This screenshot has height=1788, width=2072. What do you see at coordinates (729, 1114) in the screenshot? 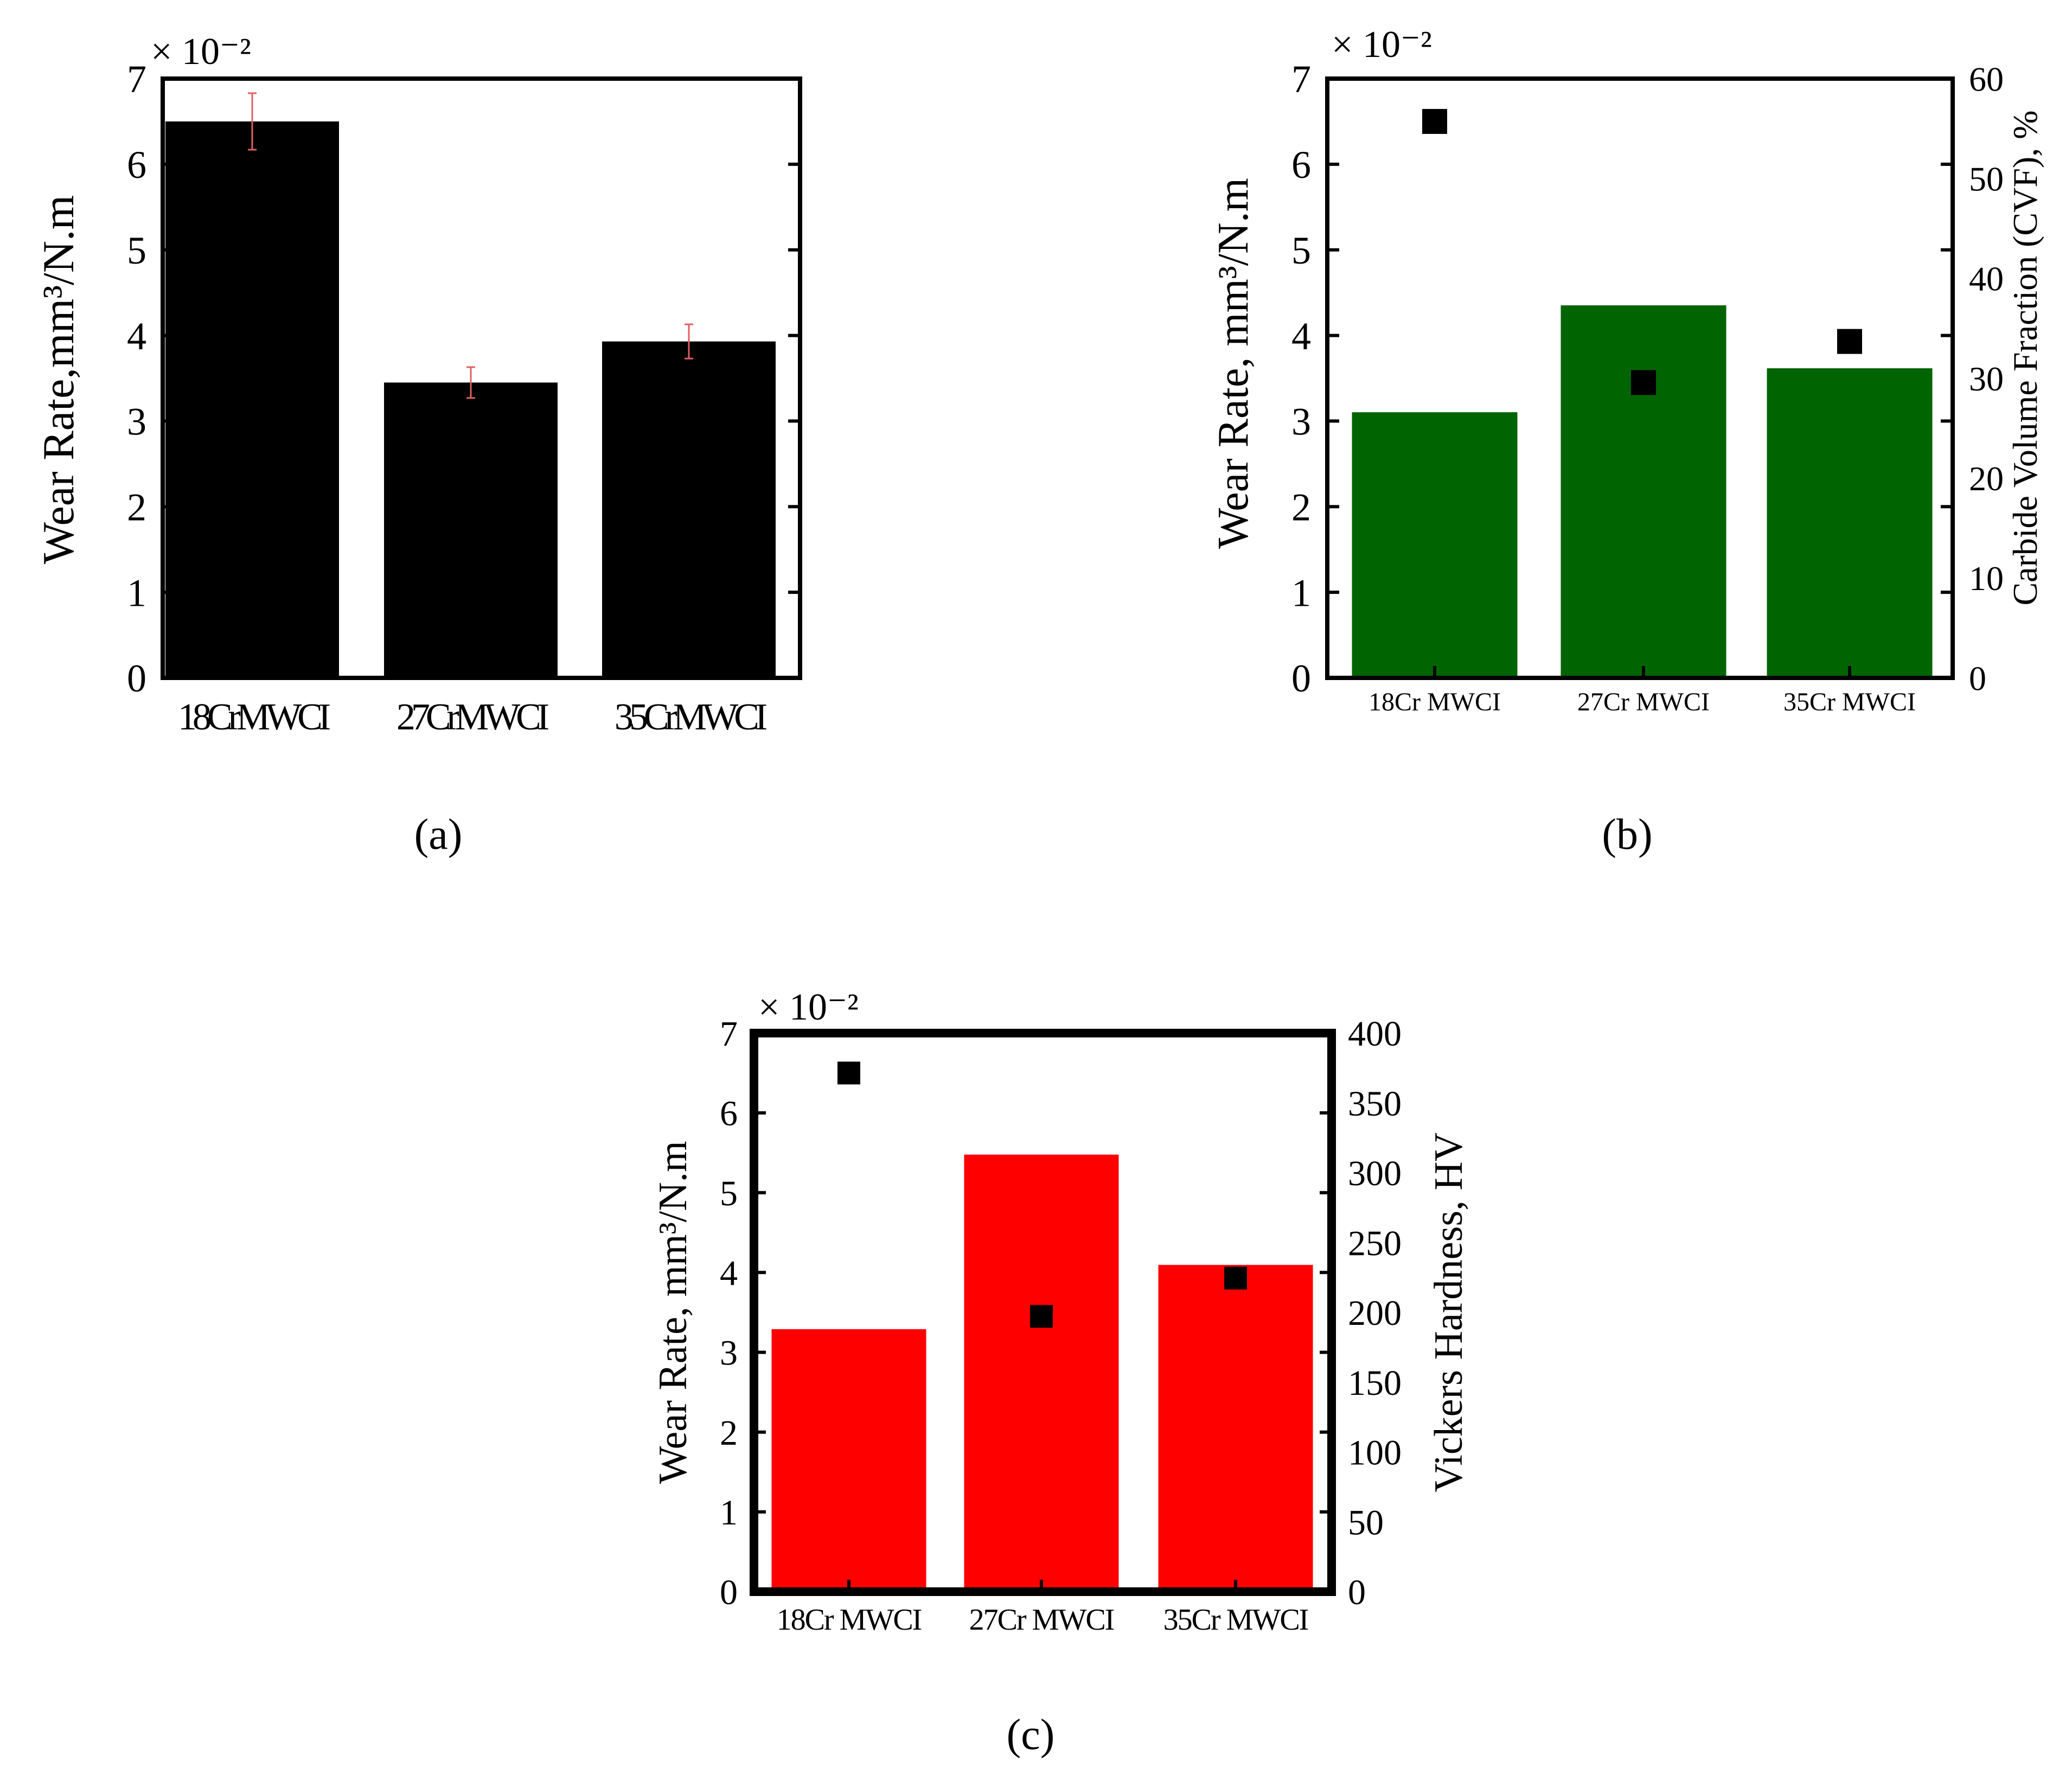
I see `panel-c-y-tick-label: 6` at bounding box center [729, 1114].